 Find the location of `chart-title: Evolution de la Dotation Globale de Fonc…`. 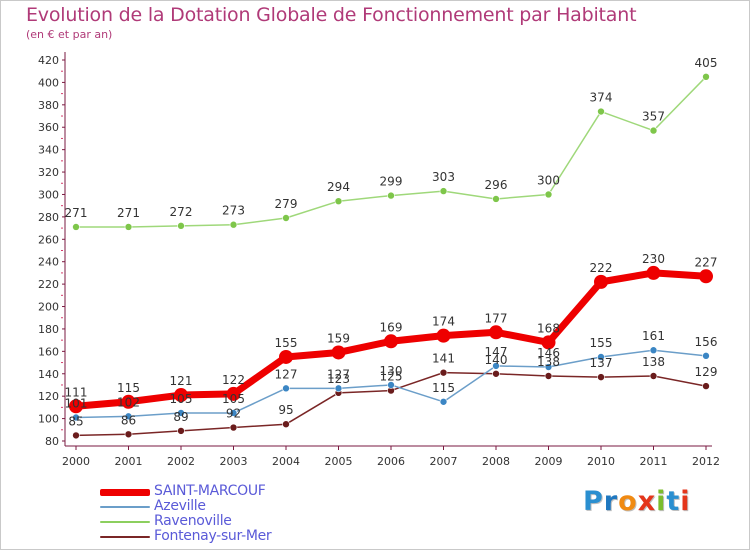

chart-title: Evolution de la Dotation Globale de Fonc… is located at coordinates (331, 15).